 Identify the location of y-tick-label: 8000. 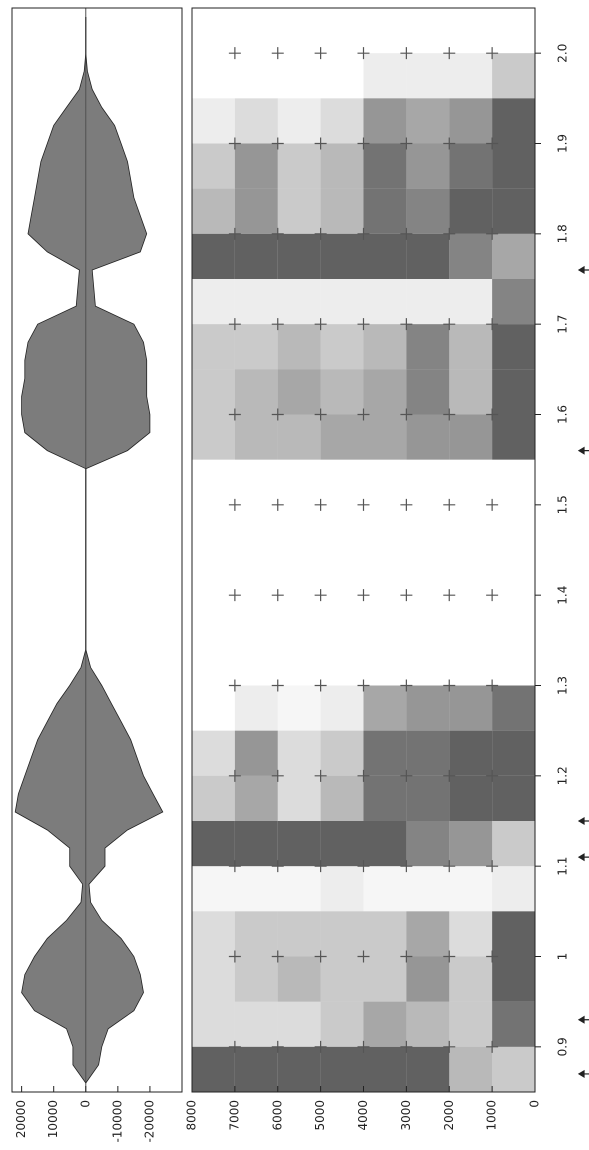
(192, 1115).